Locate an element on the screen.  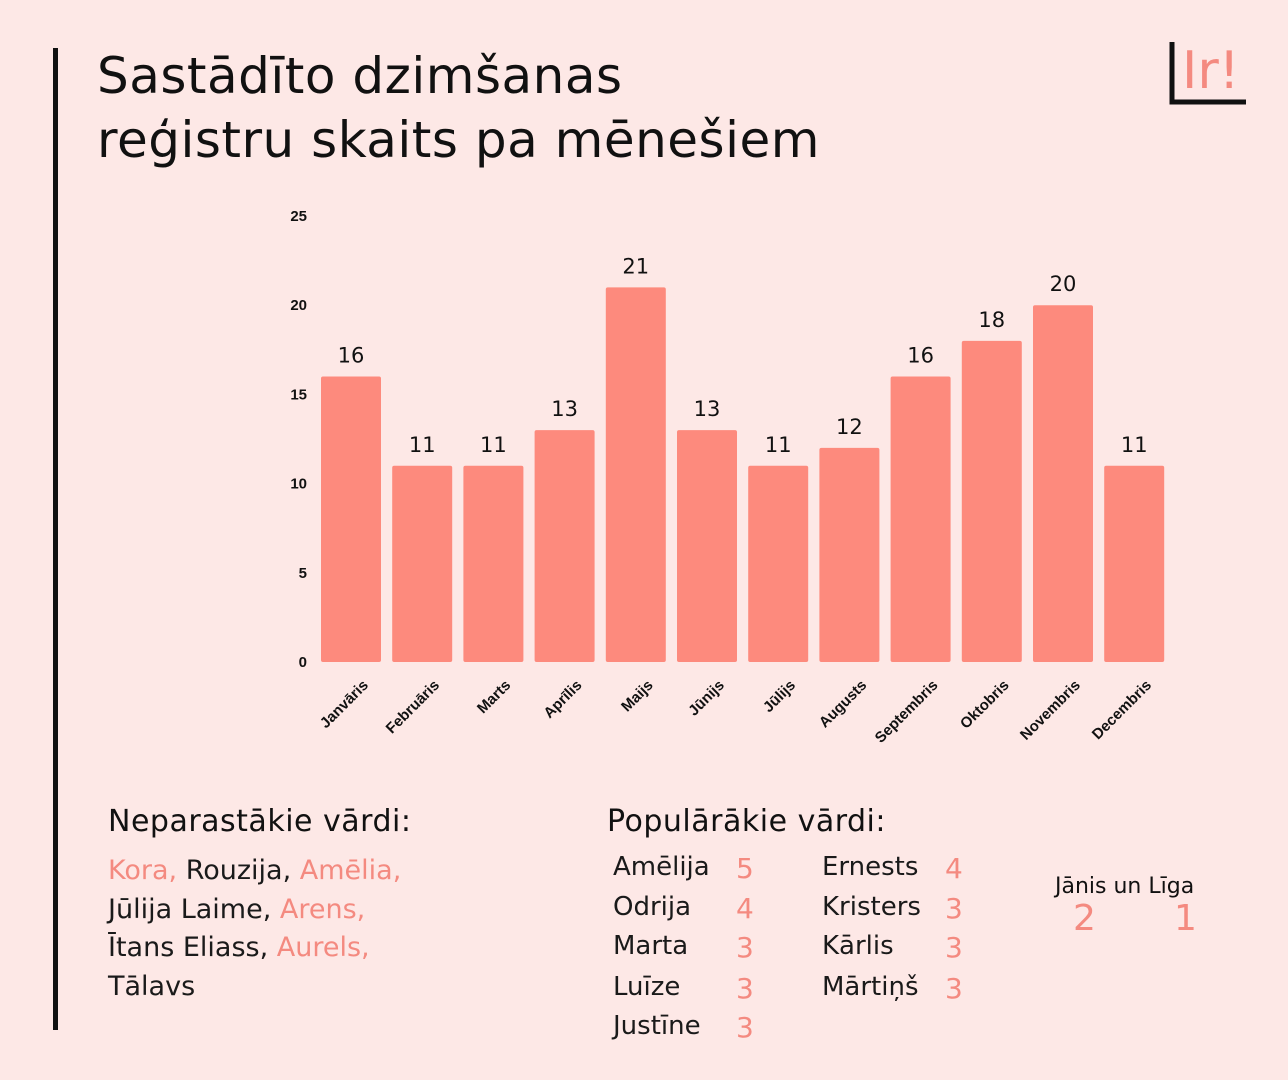
popular-names-title: Populārākie vārdi: is located at coordinates (746, 821).